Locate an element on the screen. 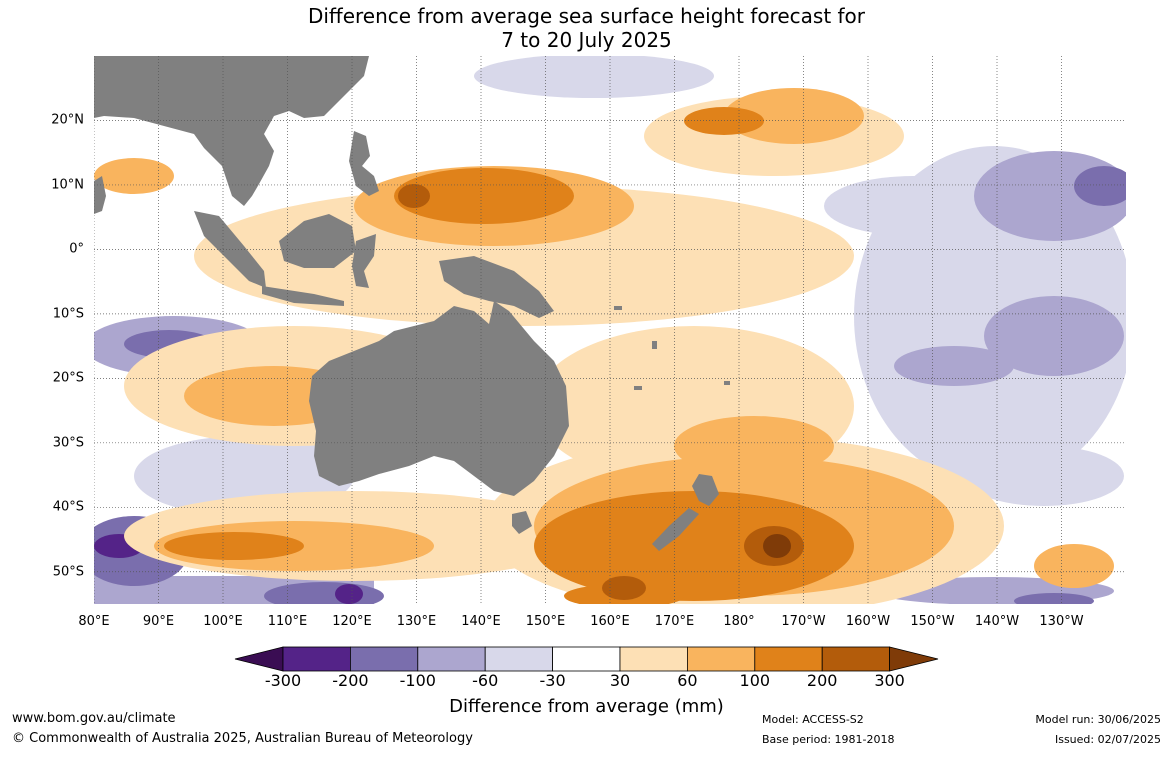 Image resolution: width=1173 pixels, height=770 pixels. colorbar-svg is located at coordinates (586, 659).